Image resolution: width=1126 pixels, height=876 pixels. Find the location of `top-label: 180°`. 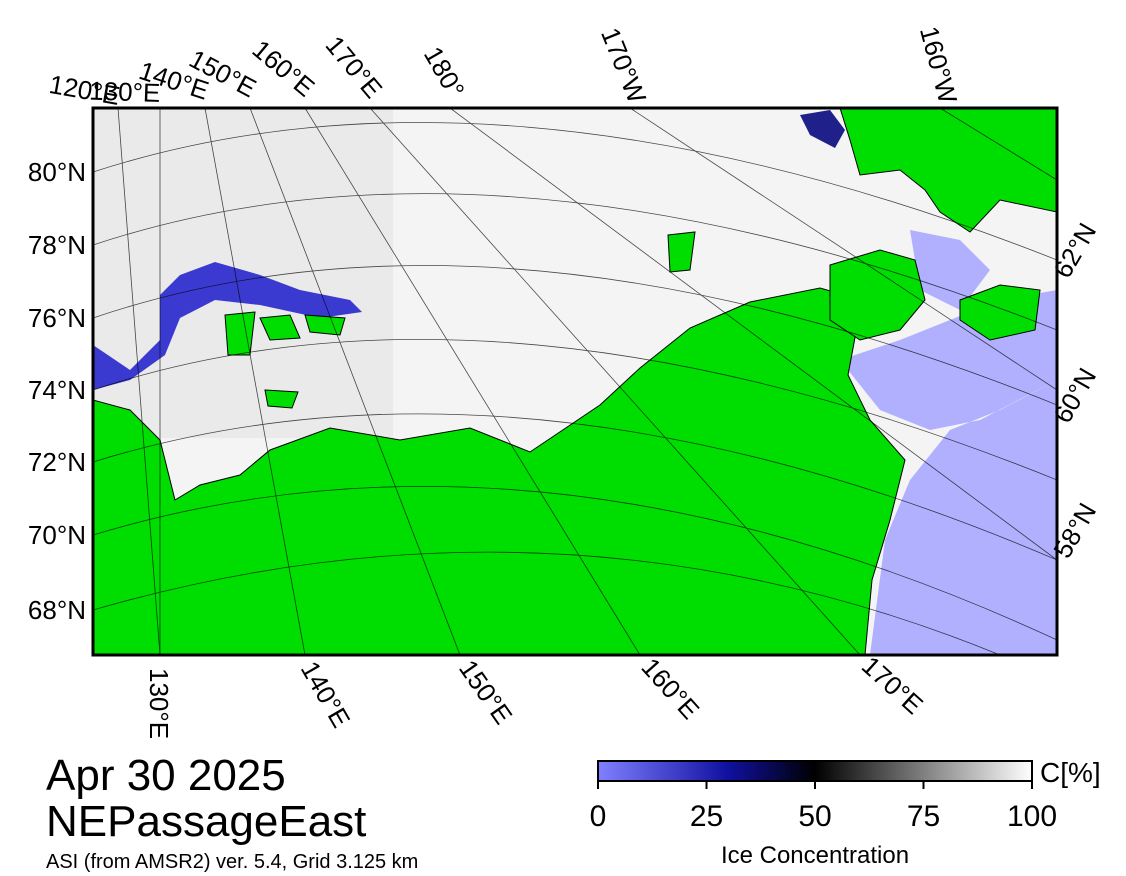

top-label: 180° is located at coordinates (444, 72).